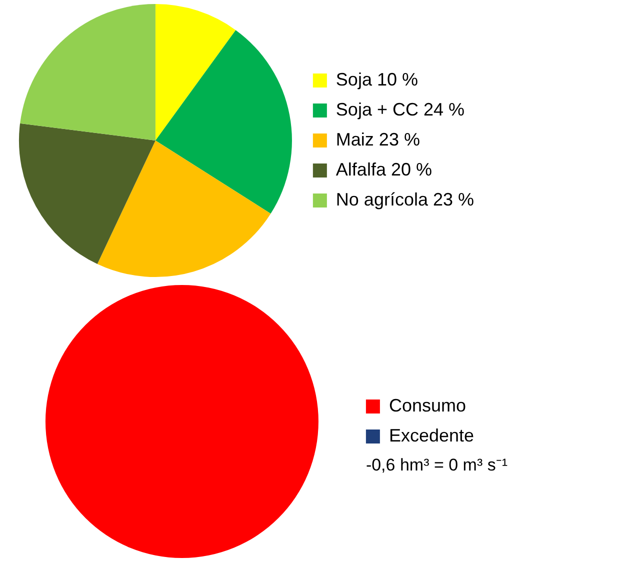  Describe the element at coordinates (377, 79) in the screenshot. I see `legend-label: Soja 10 %` at that location.